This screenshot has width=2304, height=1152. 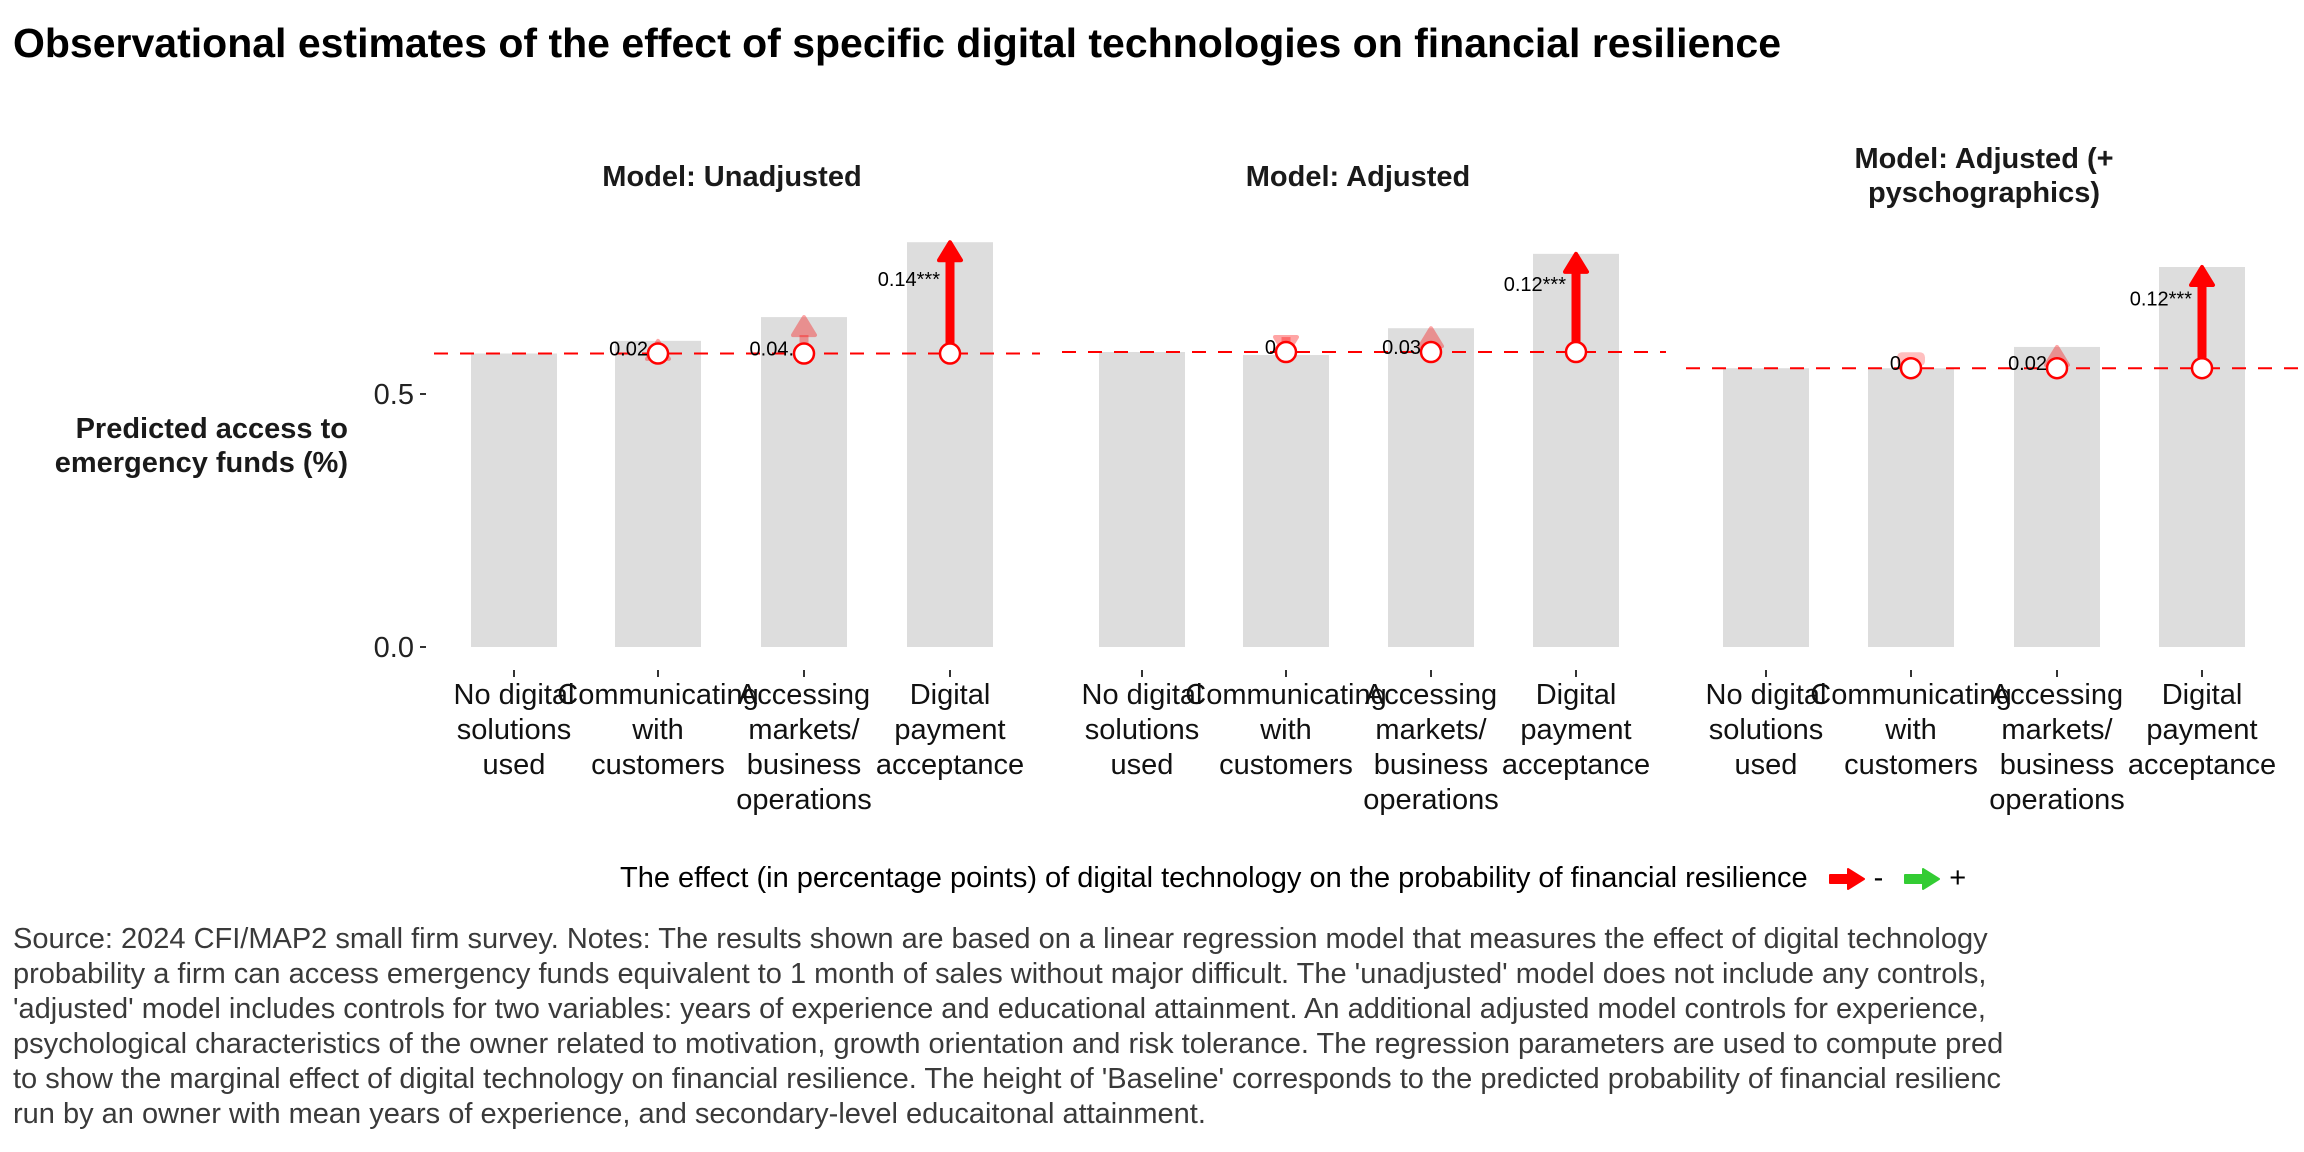 I want to click on legend-item-positive: +, so click(x=1934, y=878).